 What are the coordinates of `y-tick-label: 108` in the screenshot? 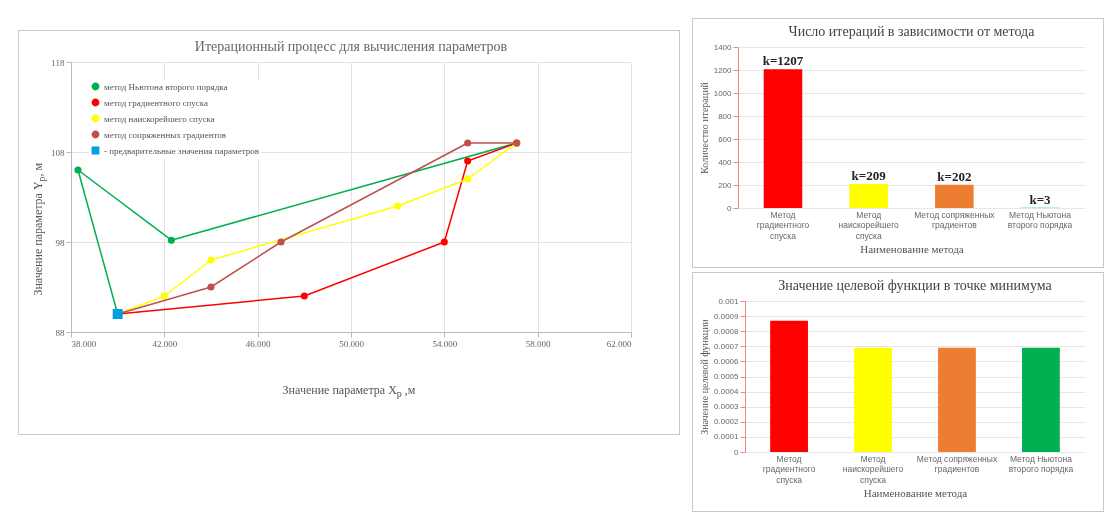 It's located at (58, 152).